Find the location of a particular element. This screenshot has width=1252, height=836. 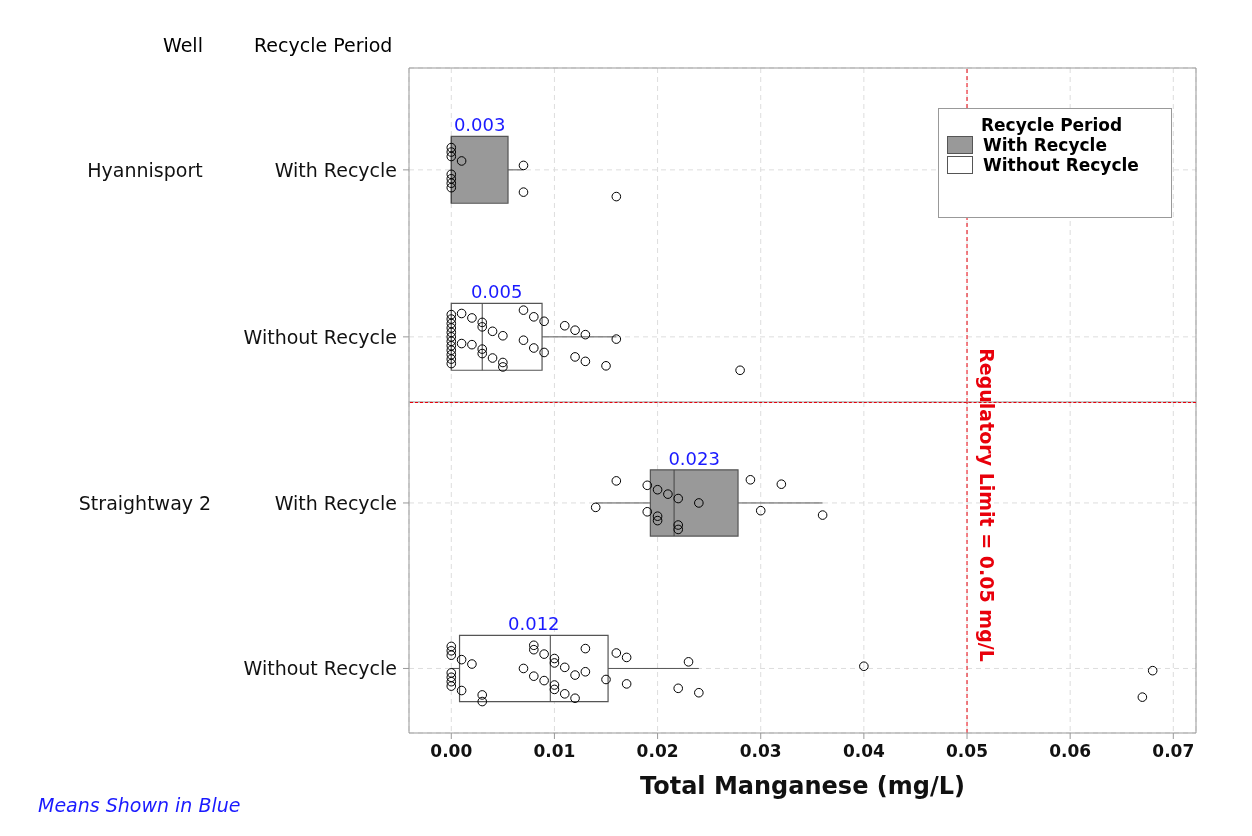

ref-line-label: Regulatory Limit = 0.05 mg/L is located at coordinates (986, 505).